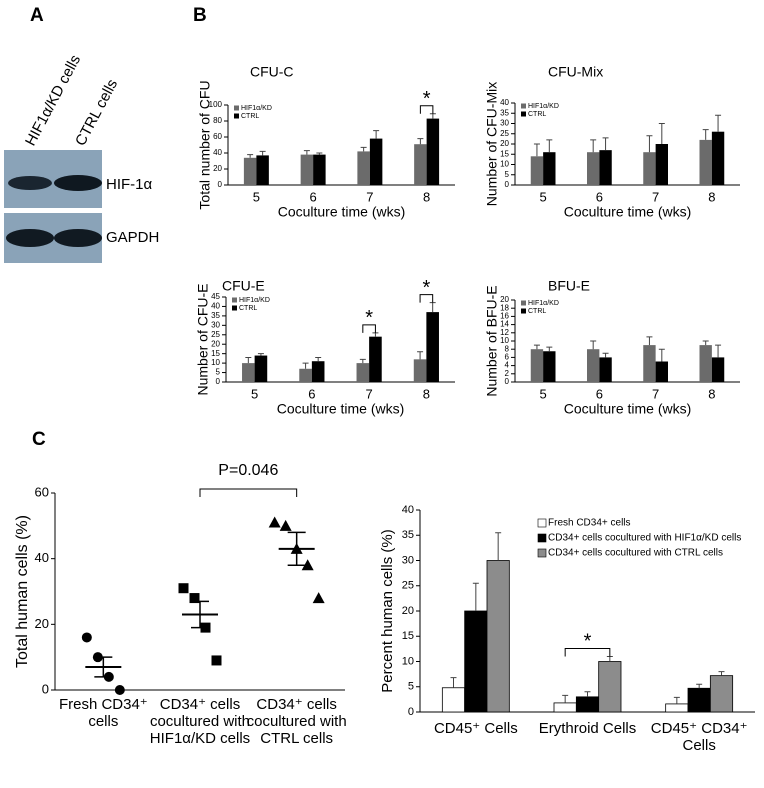  What do you see at coordinates (22, 591) in the screenshot?
I see `y-axis-label: Total human cells (%)` at bounding box center [22, 591].